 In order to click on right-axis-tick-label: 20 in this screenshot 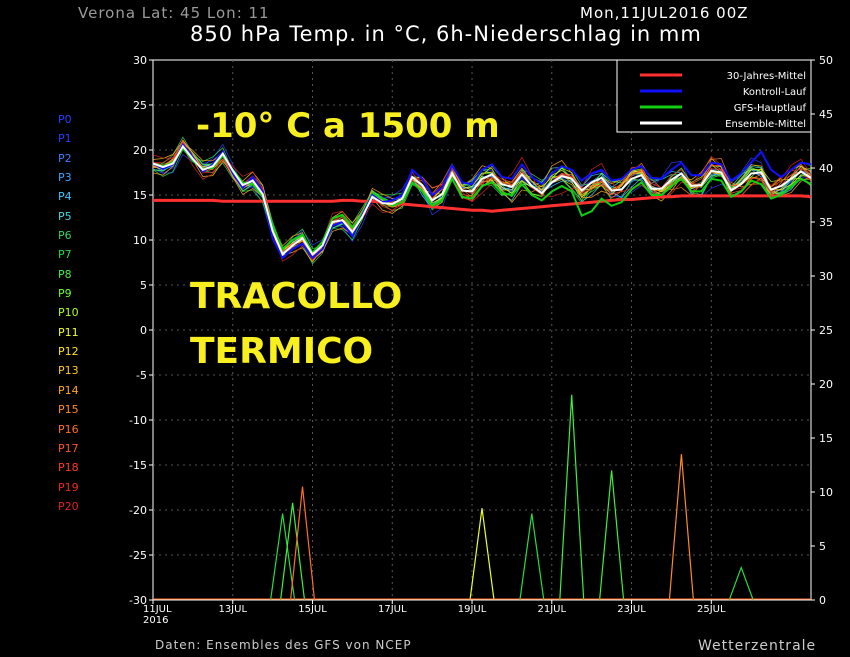, I will do `click(826, 384)`.